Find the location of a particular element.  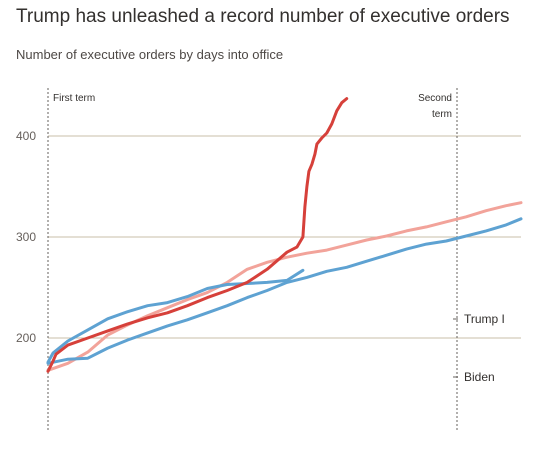

y-tick-label: 400 is located at coordinates (26, 136).